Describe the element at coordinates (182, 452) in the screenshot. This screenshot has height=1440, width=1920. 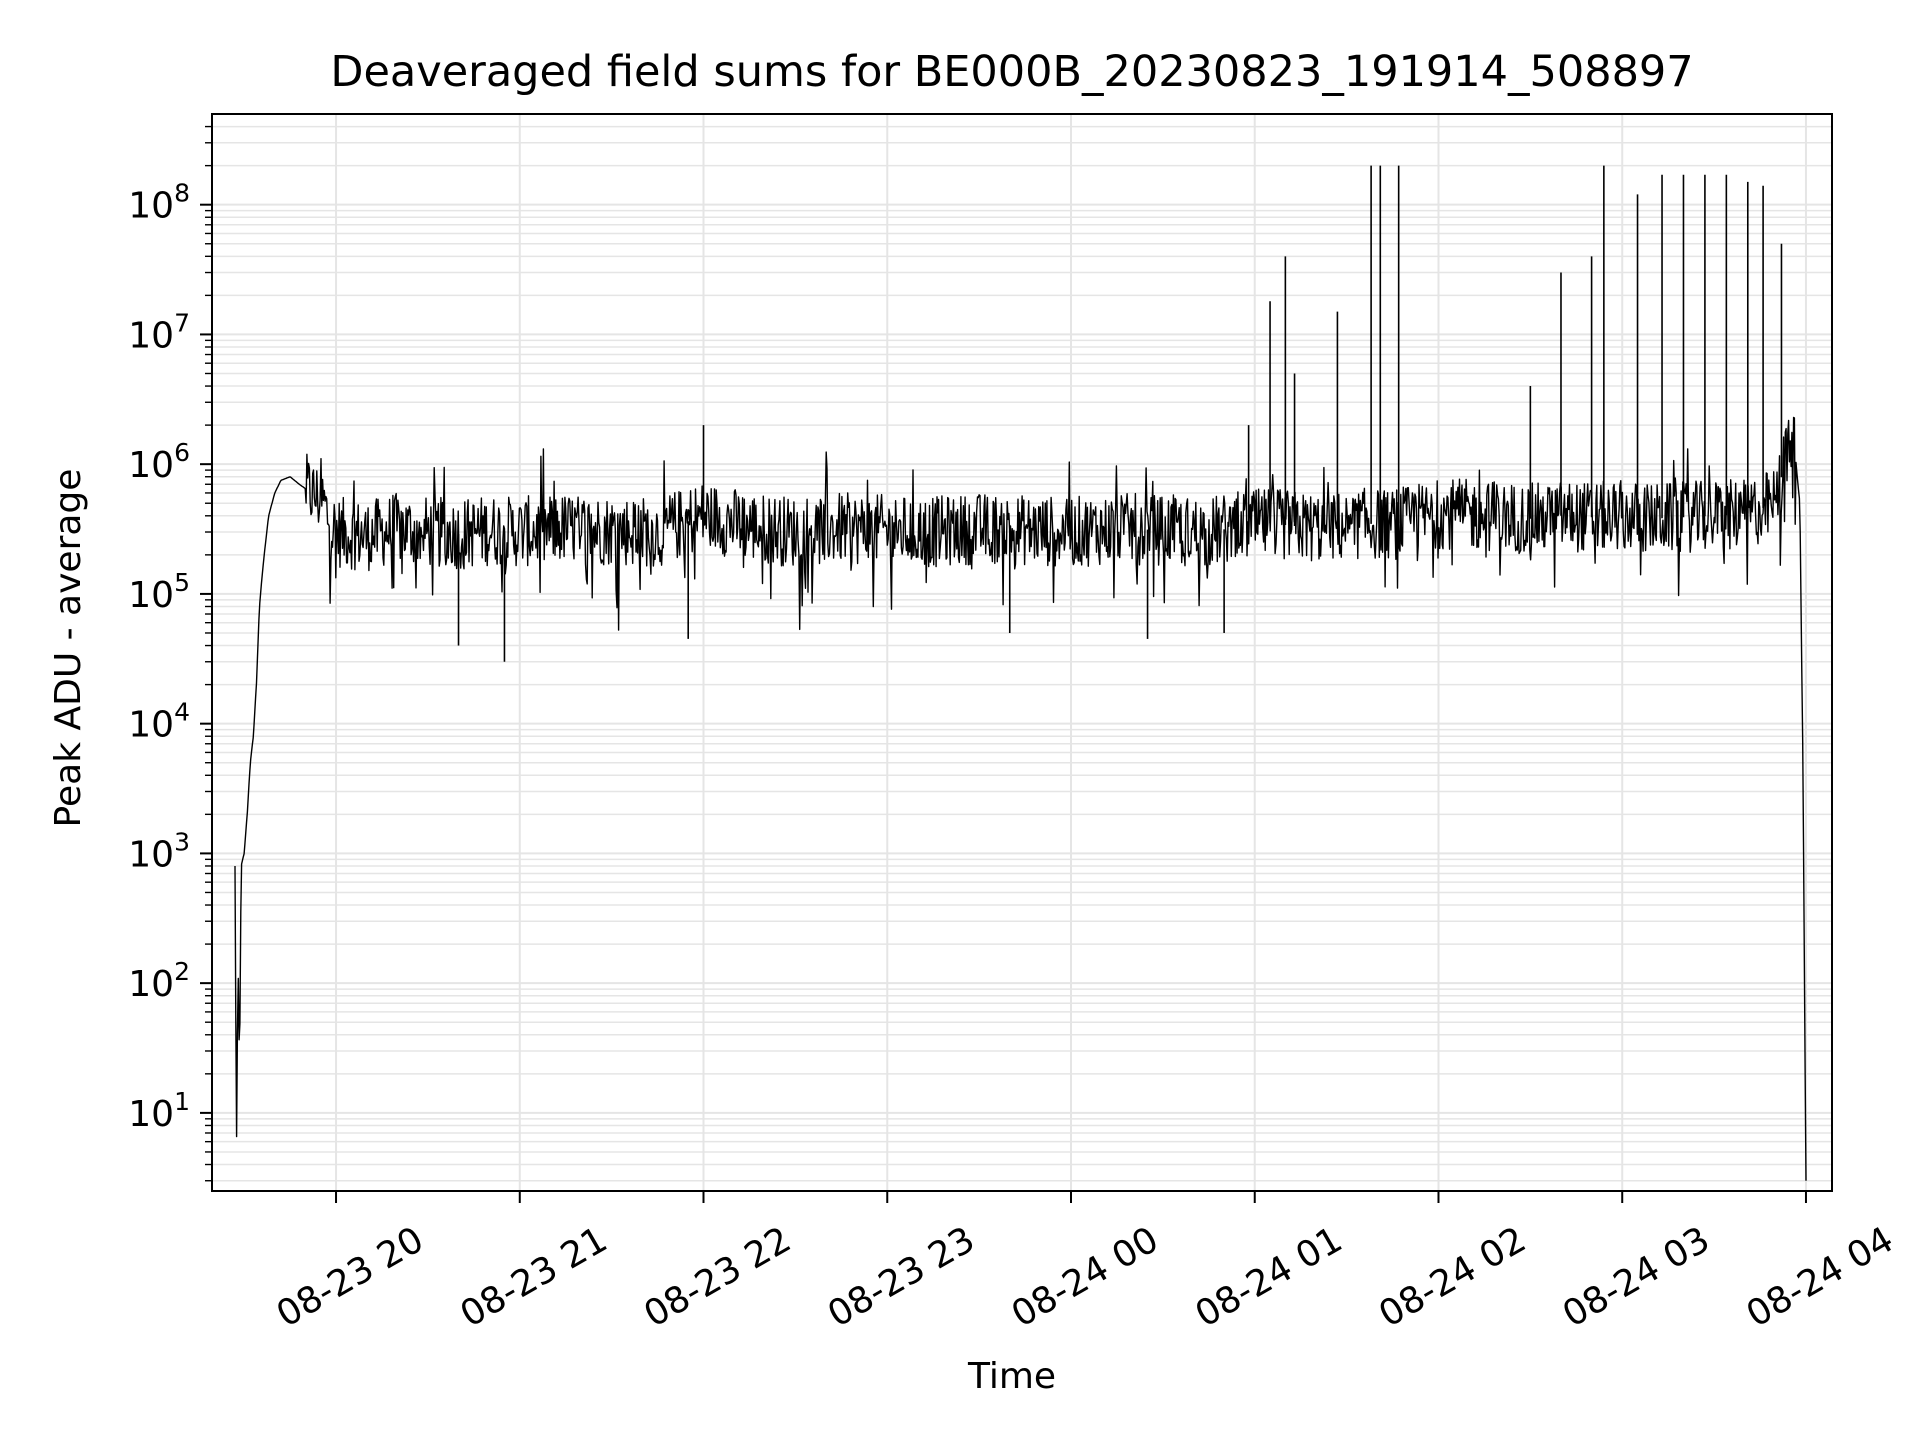
I see `y-tick-exponent: 6` at that location.